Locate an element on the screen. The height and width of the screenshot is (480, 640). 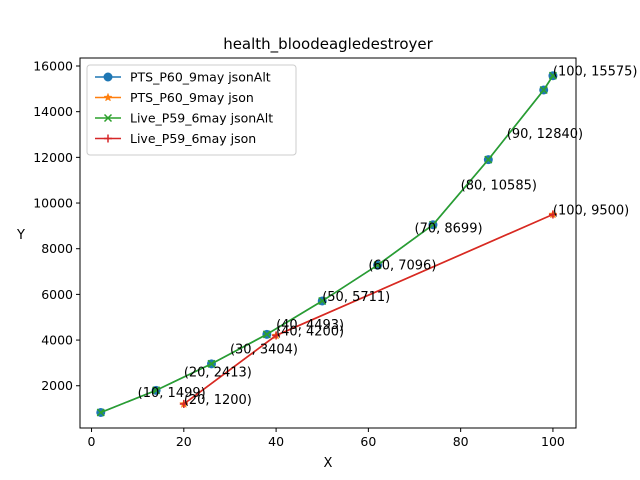
x-tick-label: 60 is located at coordinates (368, 441).